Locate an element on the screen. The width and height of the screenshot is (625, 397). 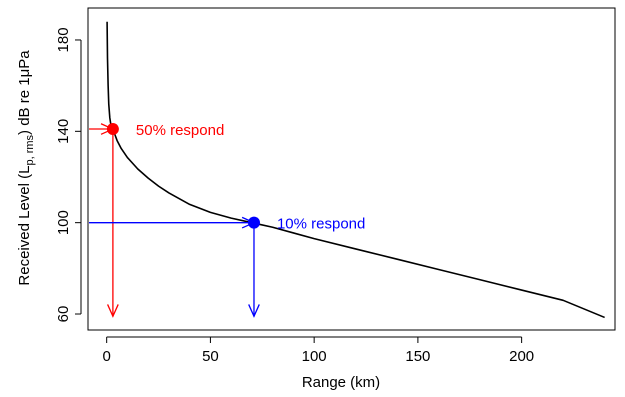
y-axis: 60 100 140 180 is located at coordinates (68, 175).